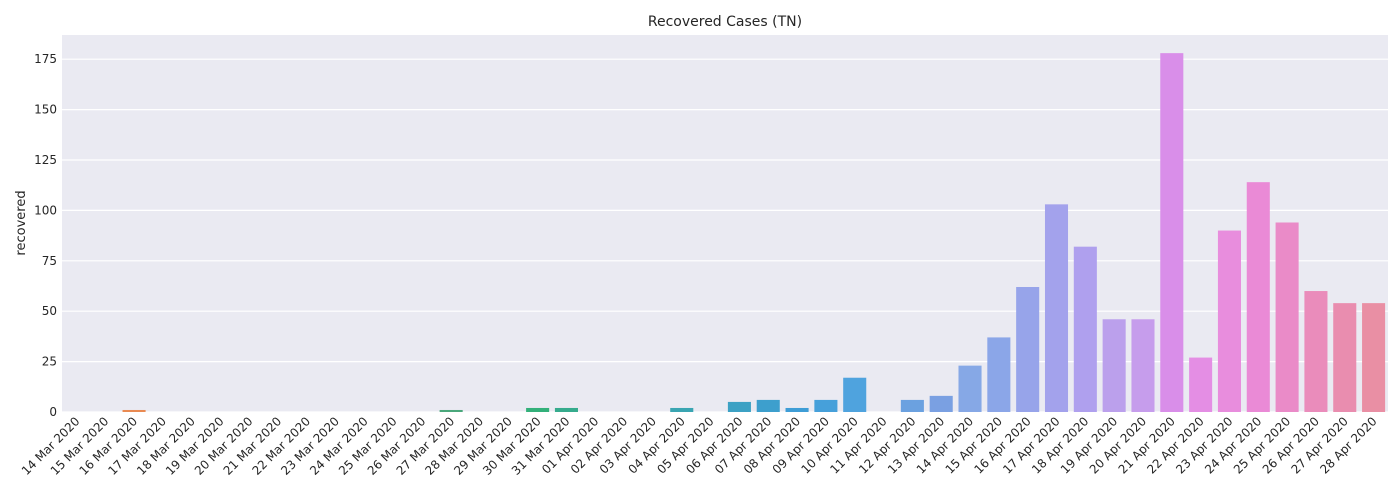 The width and height of the screenshot is (1400, 500). Describe the element at coordinates (45, 235) in the screenshot. I see `y-tick-labels: 0 25 50 75 100 125 150 175` at that location.